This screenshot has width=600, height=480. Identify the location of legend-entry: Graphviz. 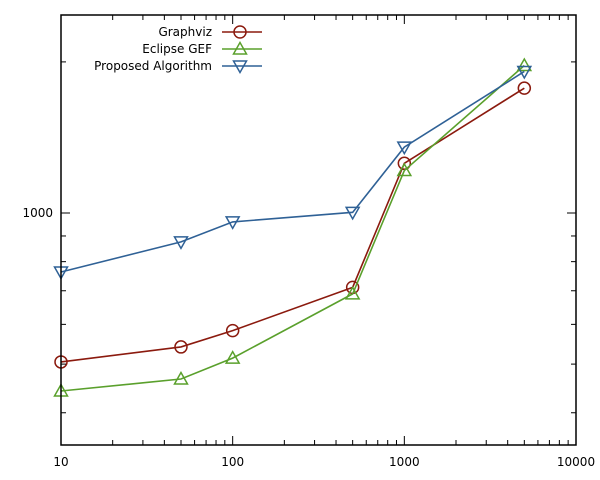
(210, 32).